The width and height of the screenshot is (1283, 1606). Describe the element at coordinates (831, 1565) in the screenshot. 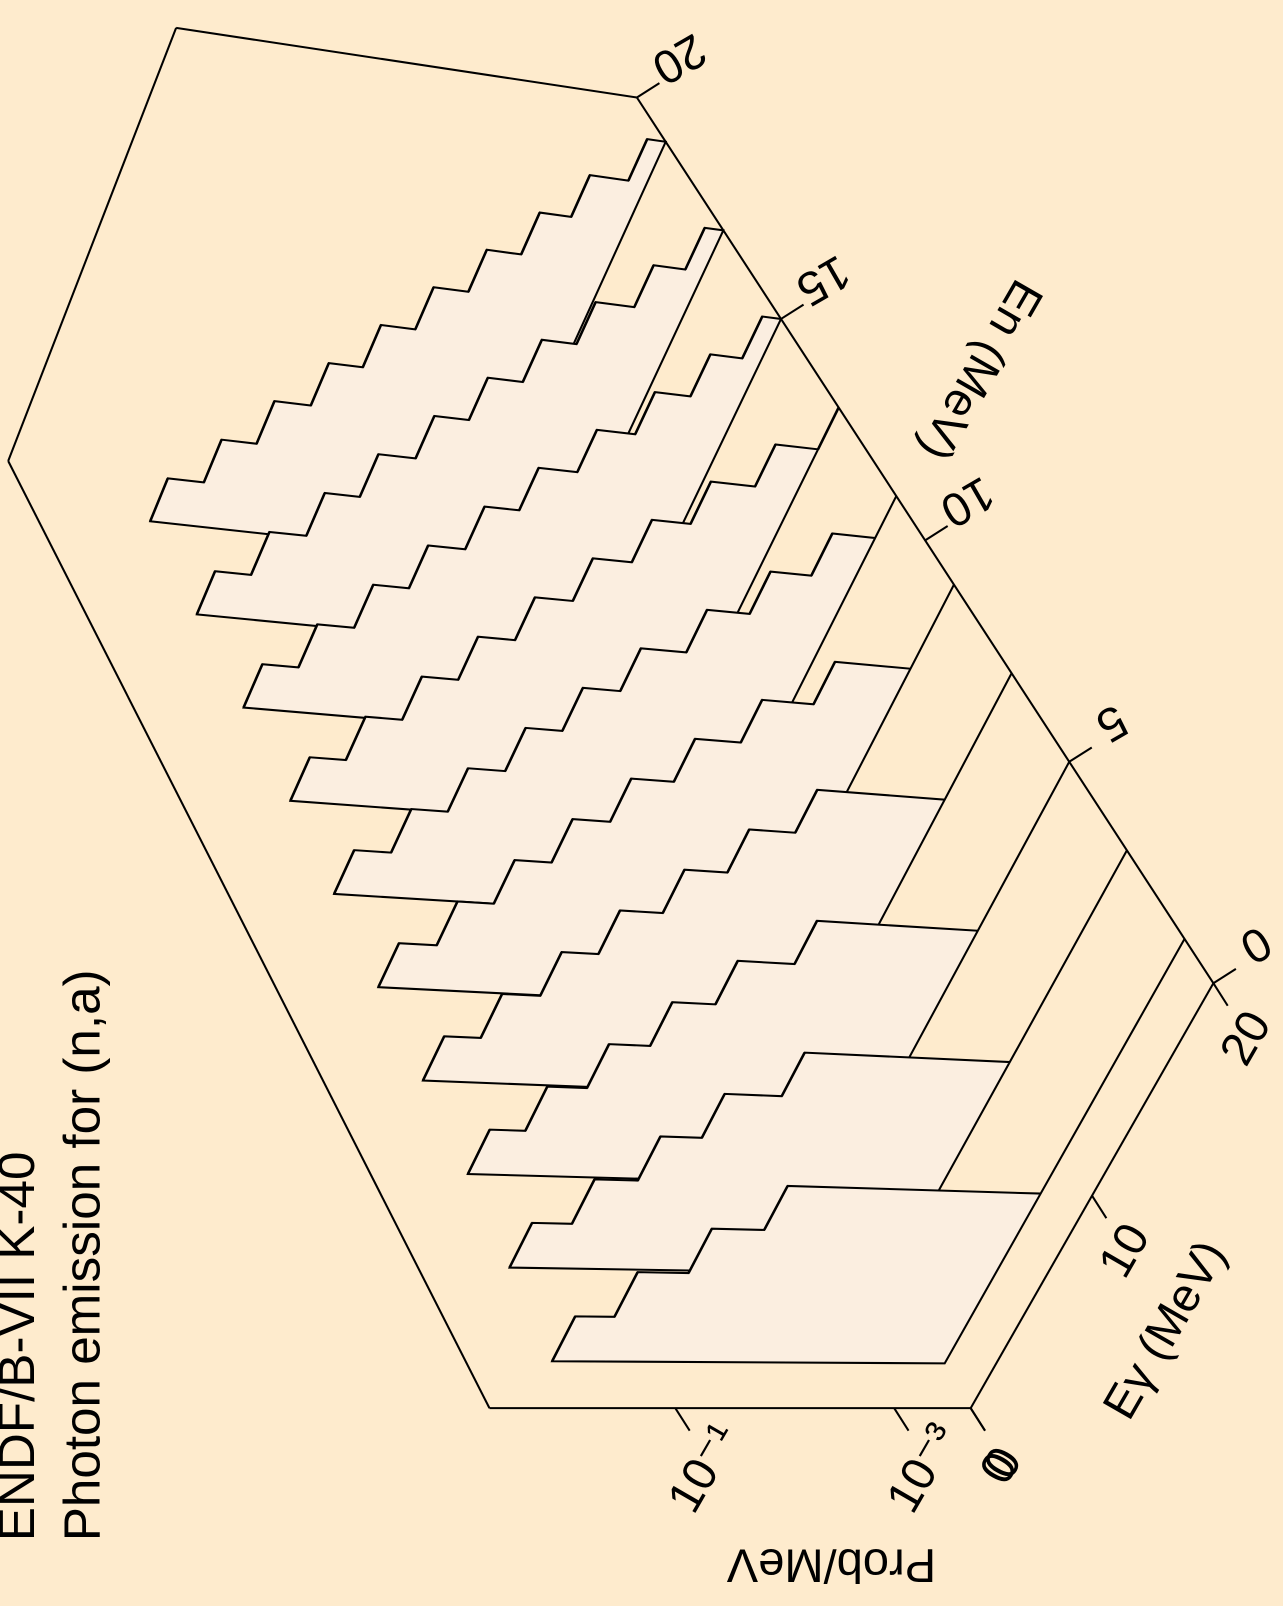

I see `z-axis-title: Prob/MeV` at that location.